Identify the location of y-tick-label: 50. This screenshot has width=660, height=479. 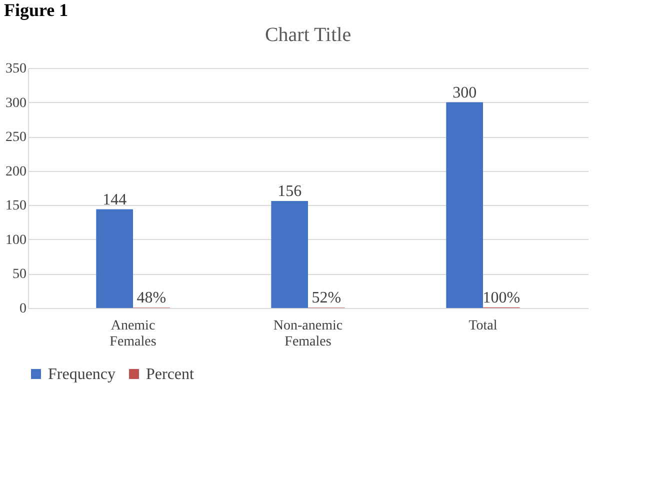
(19, 274).